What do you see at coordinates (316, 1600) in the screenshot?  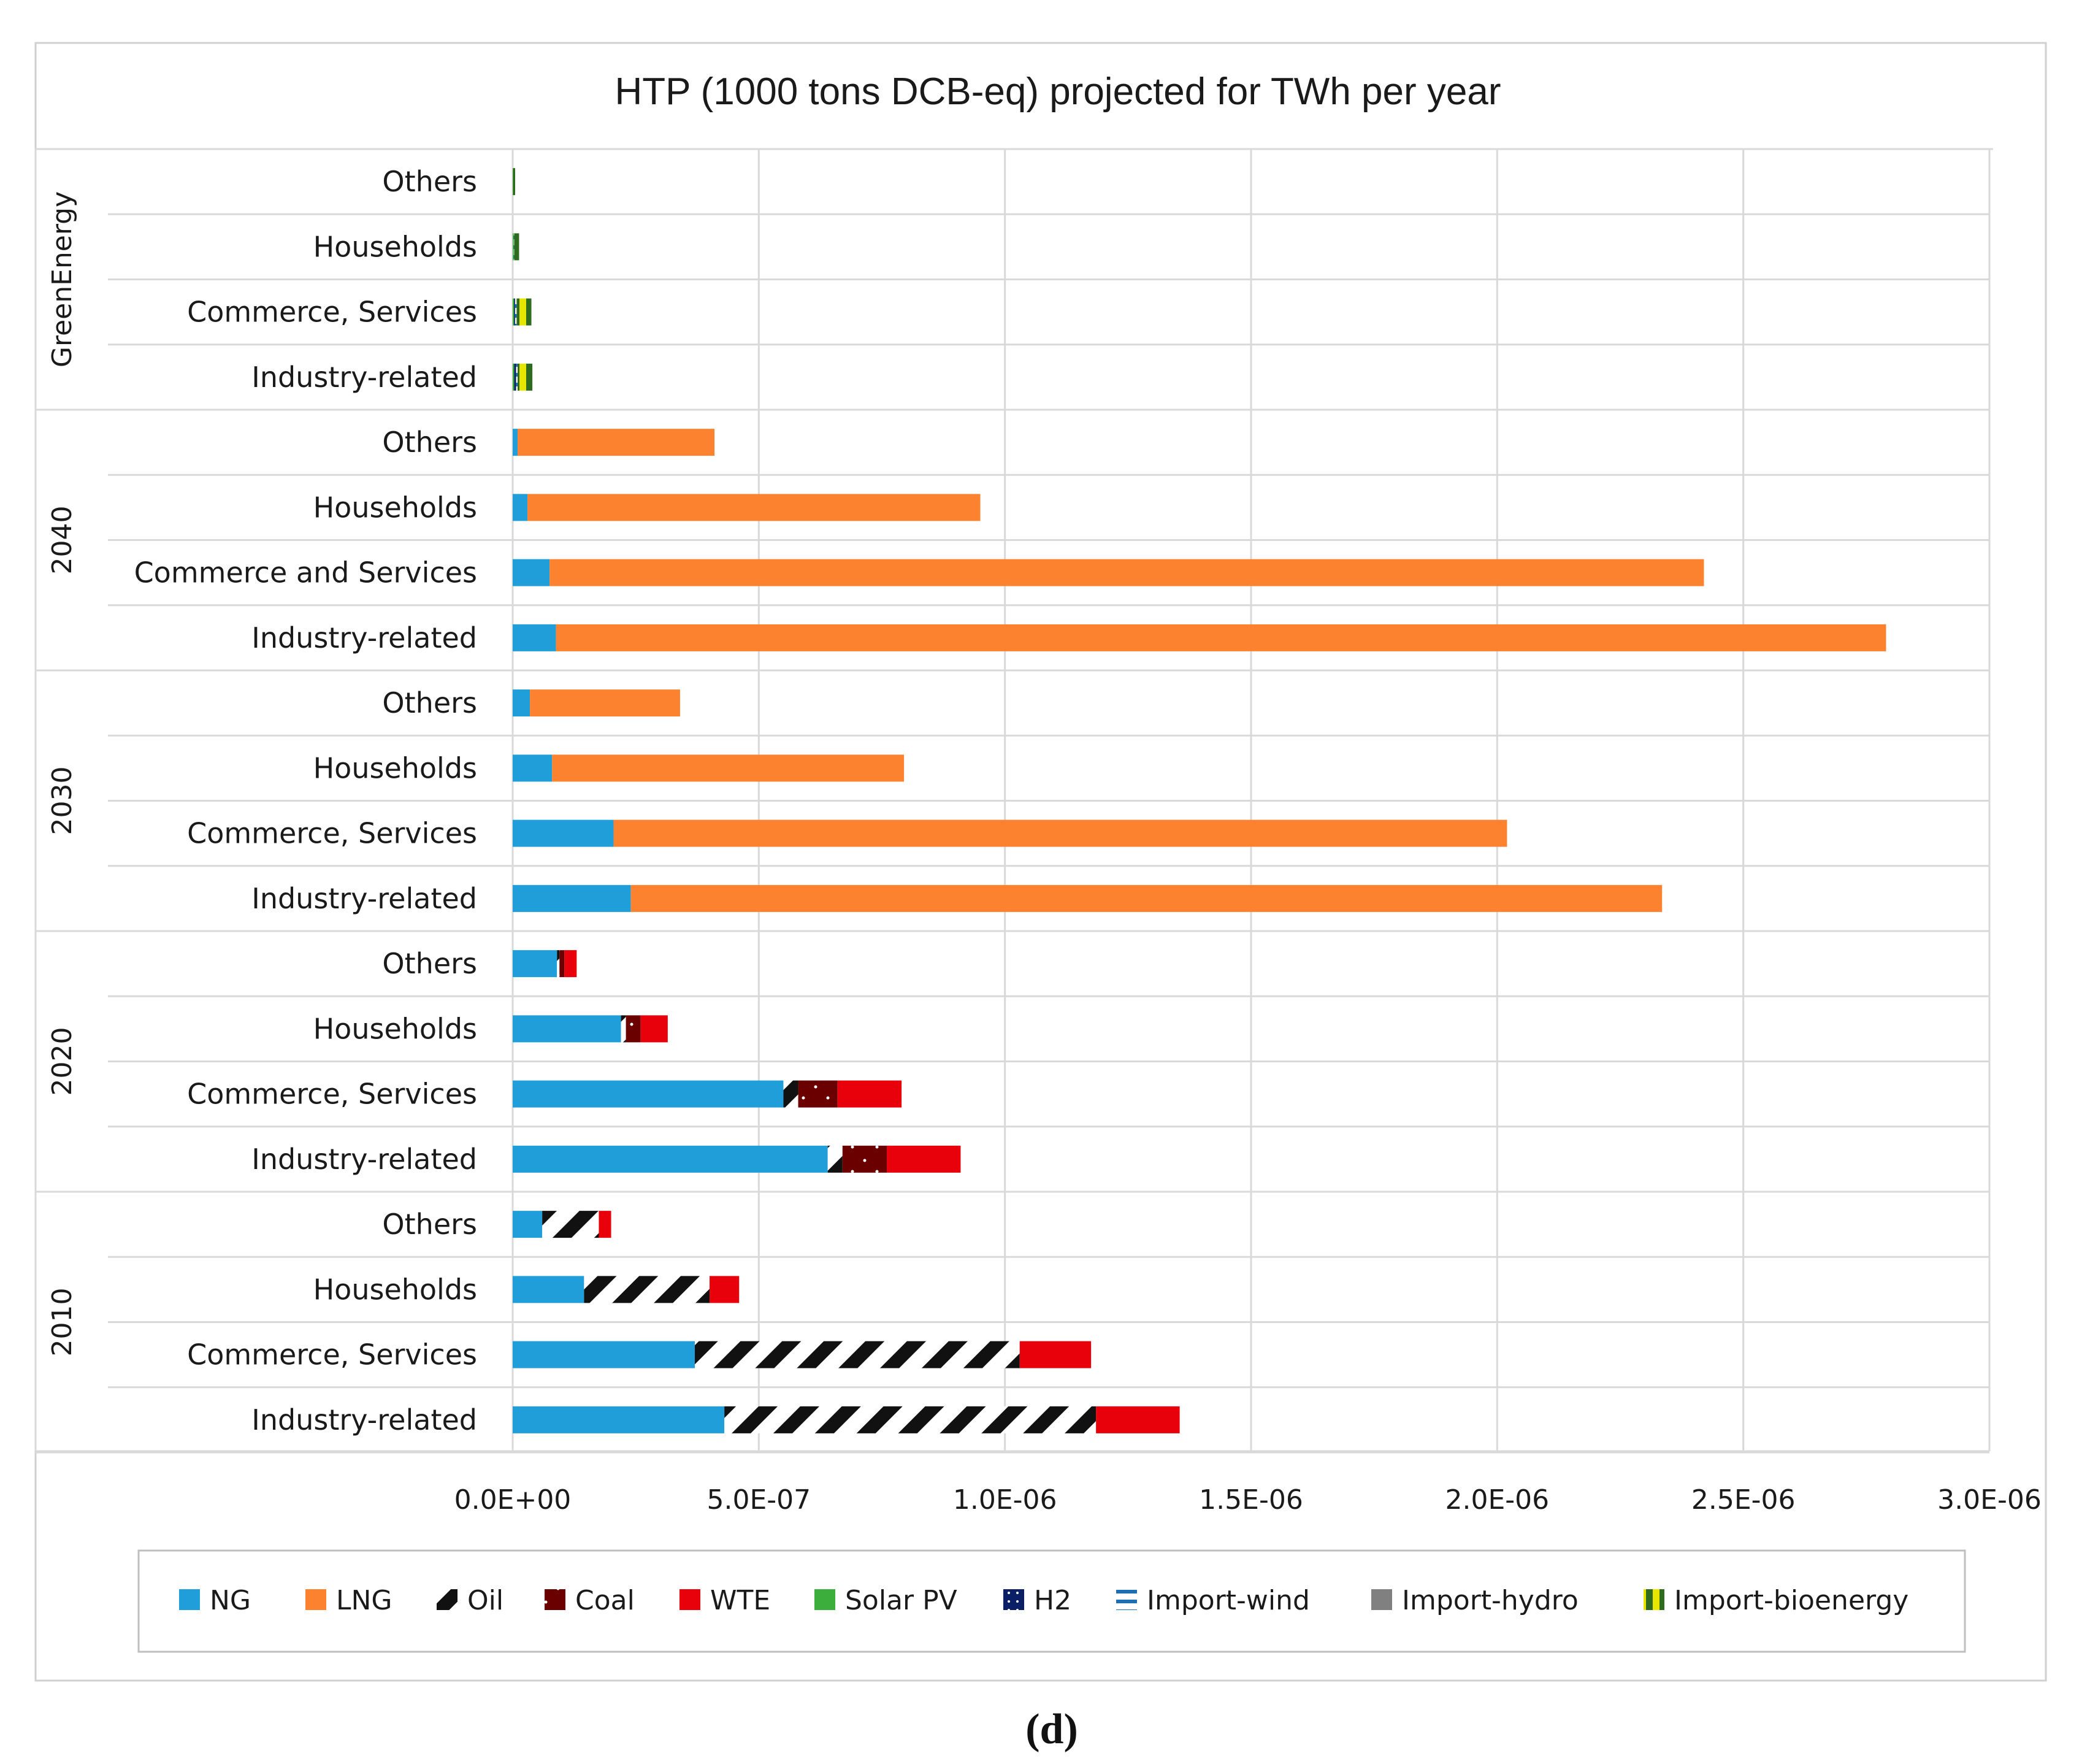 I see `legend-swatch-lng` at bounding box center [316, 1600].